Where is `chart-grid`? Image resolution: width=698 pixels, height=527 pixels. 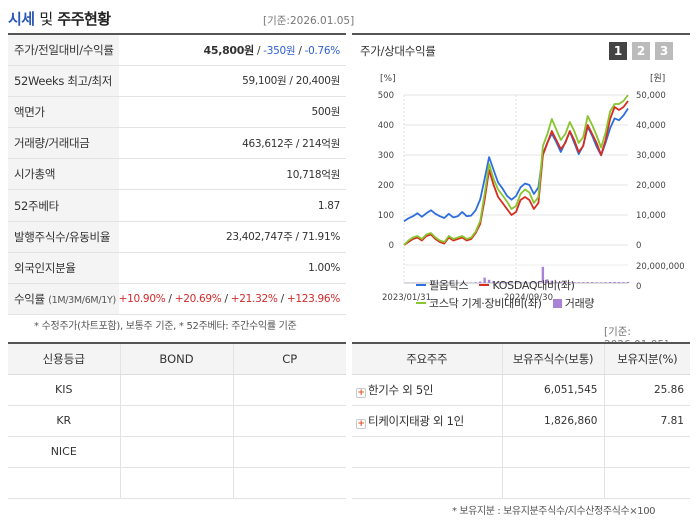
chart-grid is located at coordinates (515, 189).